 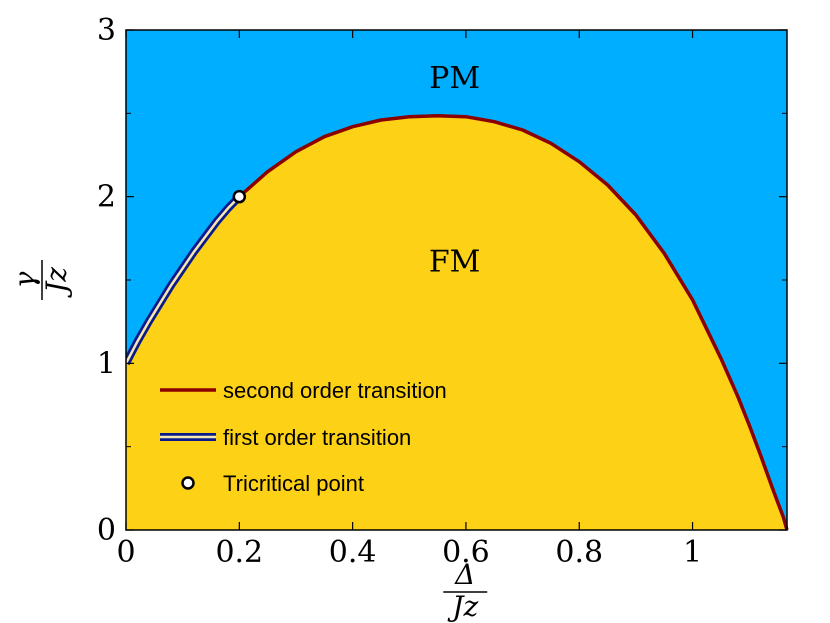 What do you see at coordinates (335, 390) in the screenshot?
I see `legend-label-second-order: second order transition` at bounding box center [335, 390].